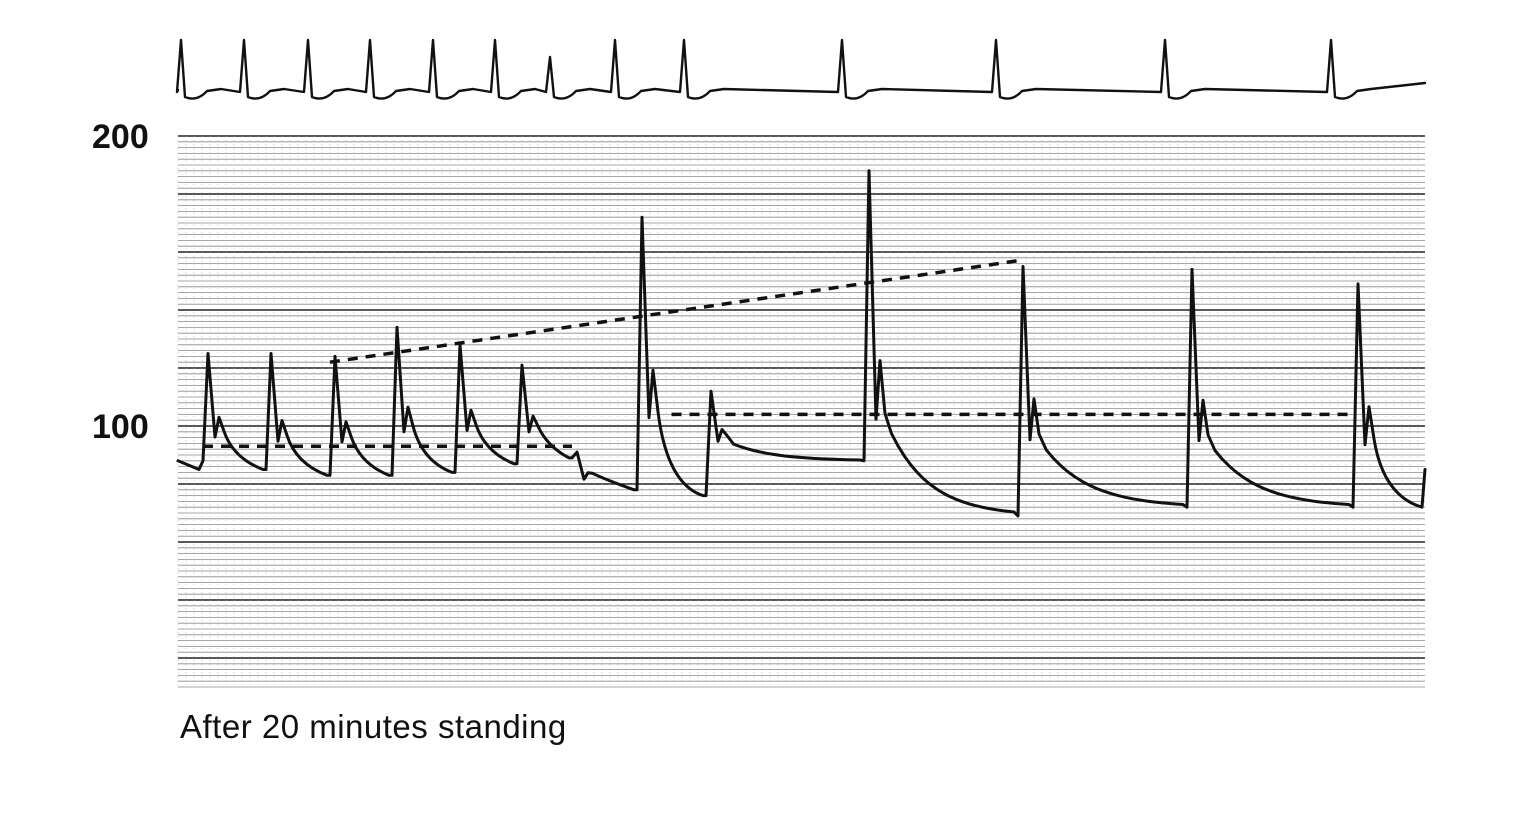 The width and height of the screenshot is (1514, 819). Describe the element at coordinates (120, 137) in the screenshot. I see `y-tick-label: 200` at that location.